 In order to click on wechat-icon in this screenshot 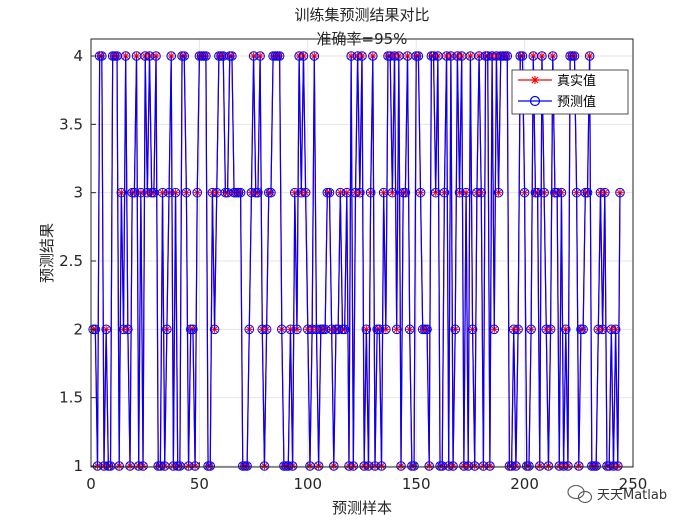, I will do `click(580, 494)`.